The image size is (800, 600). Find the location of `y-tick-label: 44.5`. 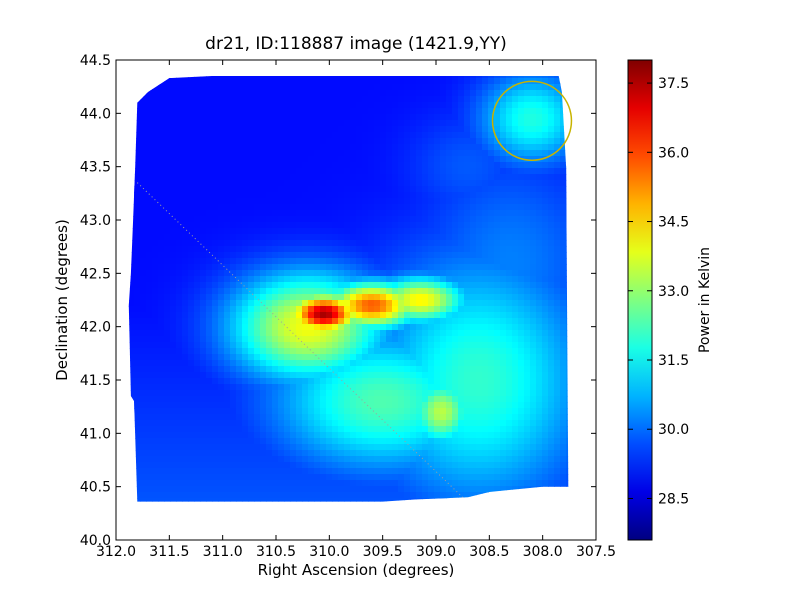

y-tick-label: 44.5 is located at coordinates (95, 61).